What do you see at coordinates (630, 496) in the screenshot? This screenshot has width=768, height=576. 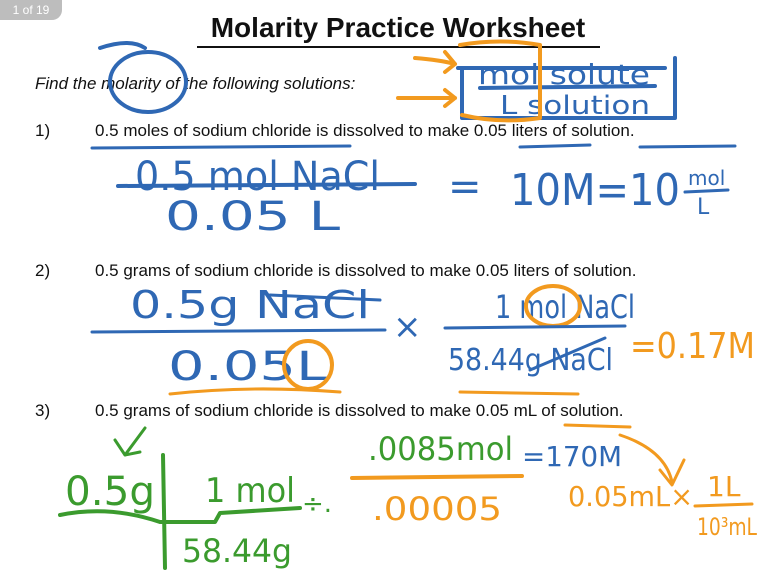 I see `p3-conversion: 0.05mL×` at bounding box center [630, 496].